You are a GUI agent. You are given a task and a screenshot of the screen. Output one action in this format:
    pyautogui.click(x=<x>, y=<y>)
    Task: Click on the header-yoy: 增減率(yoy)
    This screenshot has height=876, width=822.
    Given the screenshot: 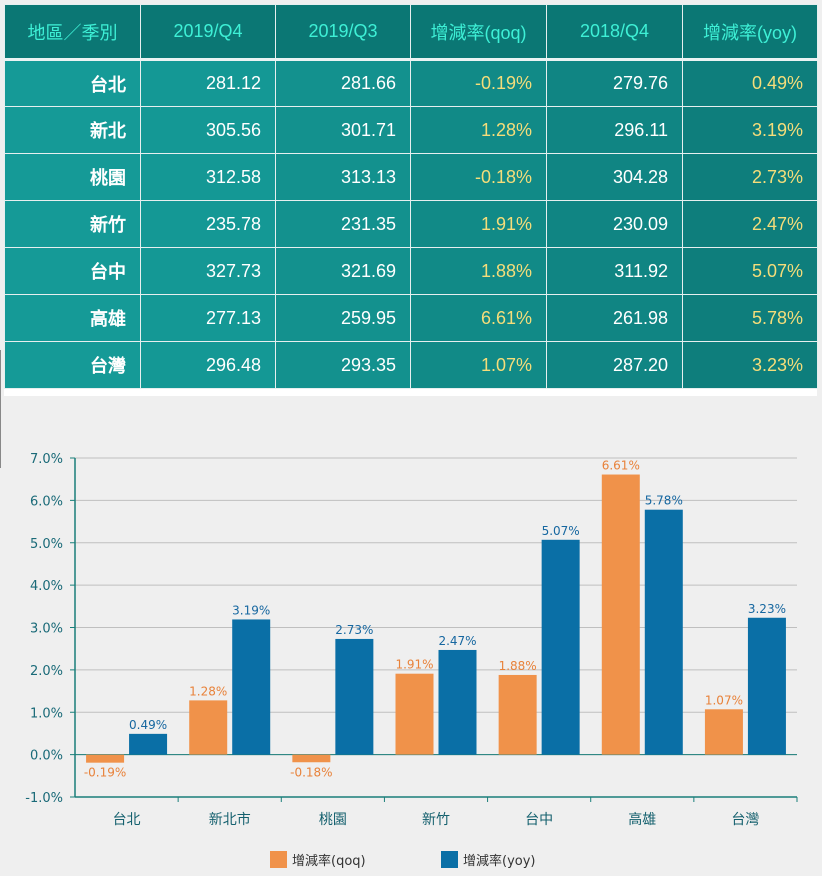 What is the action you would take?
    pyautogui.click(x=750, y=32)
    